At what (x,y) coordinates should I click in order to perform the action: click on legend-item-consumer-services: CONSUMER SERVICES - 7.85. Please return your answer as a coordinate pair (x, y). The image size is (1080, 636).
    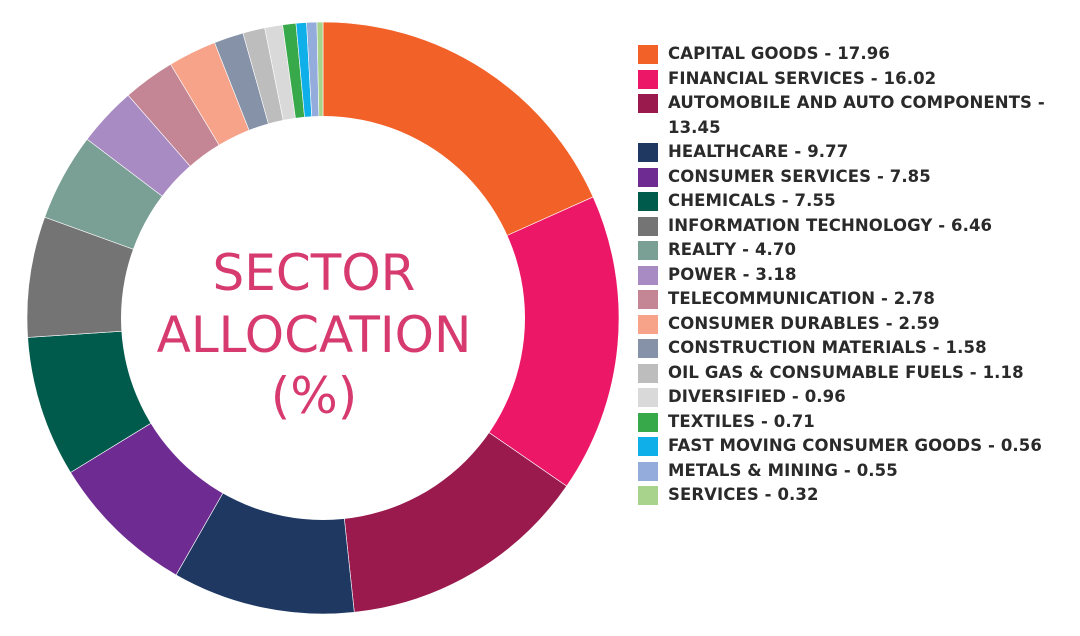
    Looking at the image, I should click on (858, 177).